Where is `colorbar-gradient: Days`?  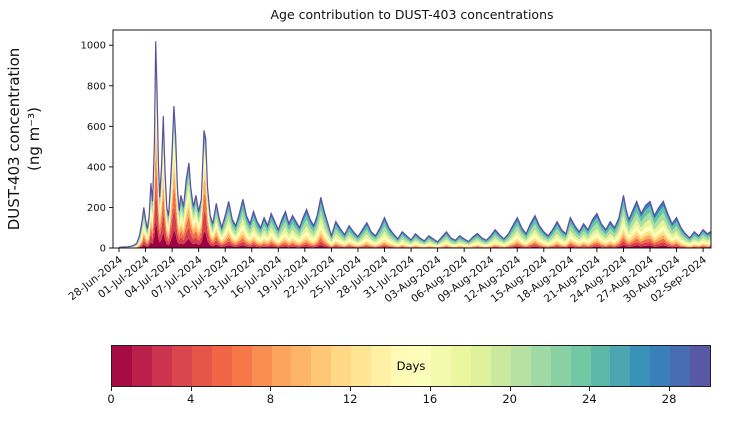 colorbar-gradient: Days is located at coordinates (411, 366).